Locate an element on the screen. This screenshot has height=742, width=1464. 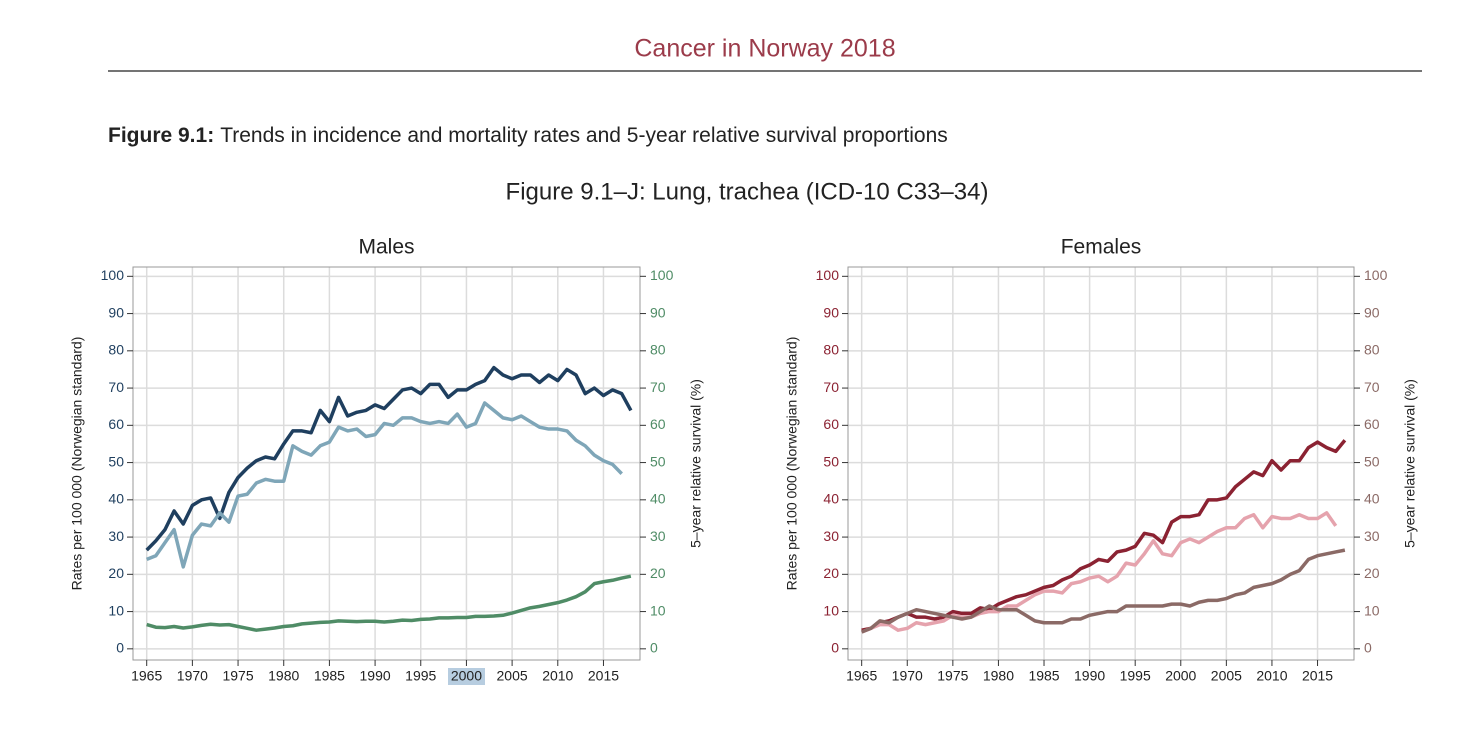
chart-title: Females is located at coordinates (1101, 247).